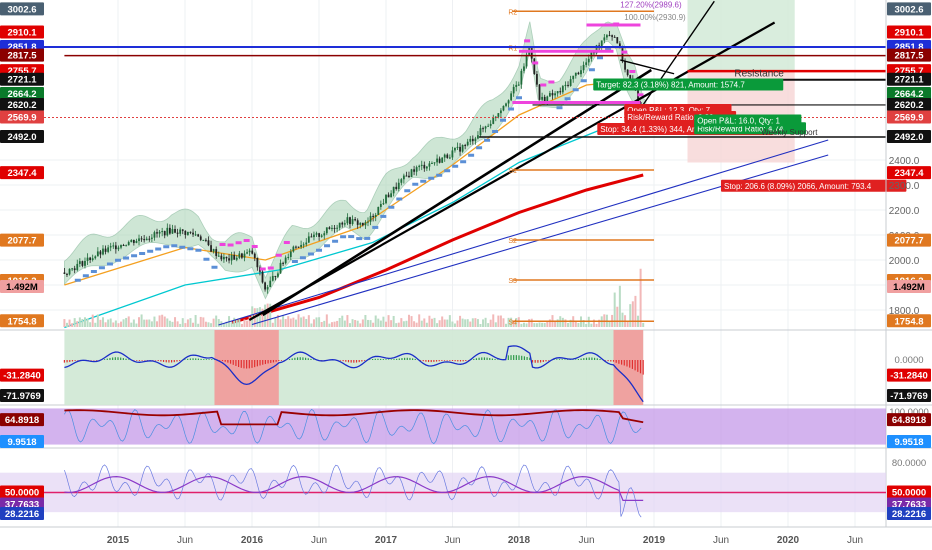 Image resolution: width=932 pixels, height=550 pixels. Describe the element at coordinates (904, 186) in the screenshot. I see `price-tick-label: 2300.0` at that location.